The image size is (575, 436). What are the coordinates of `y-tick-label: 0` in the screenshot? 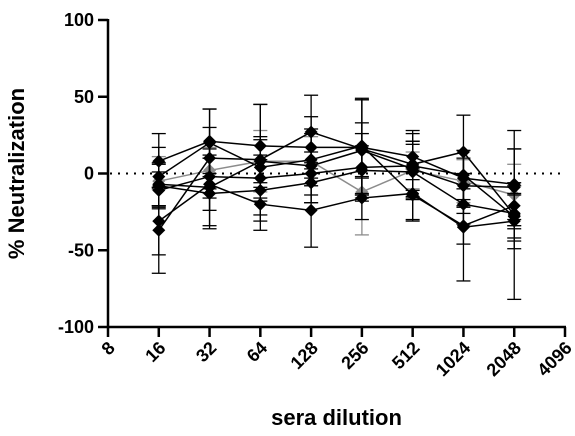 It's located at (89, 174).